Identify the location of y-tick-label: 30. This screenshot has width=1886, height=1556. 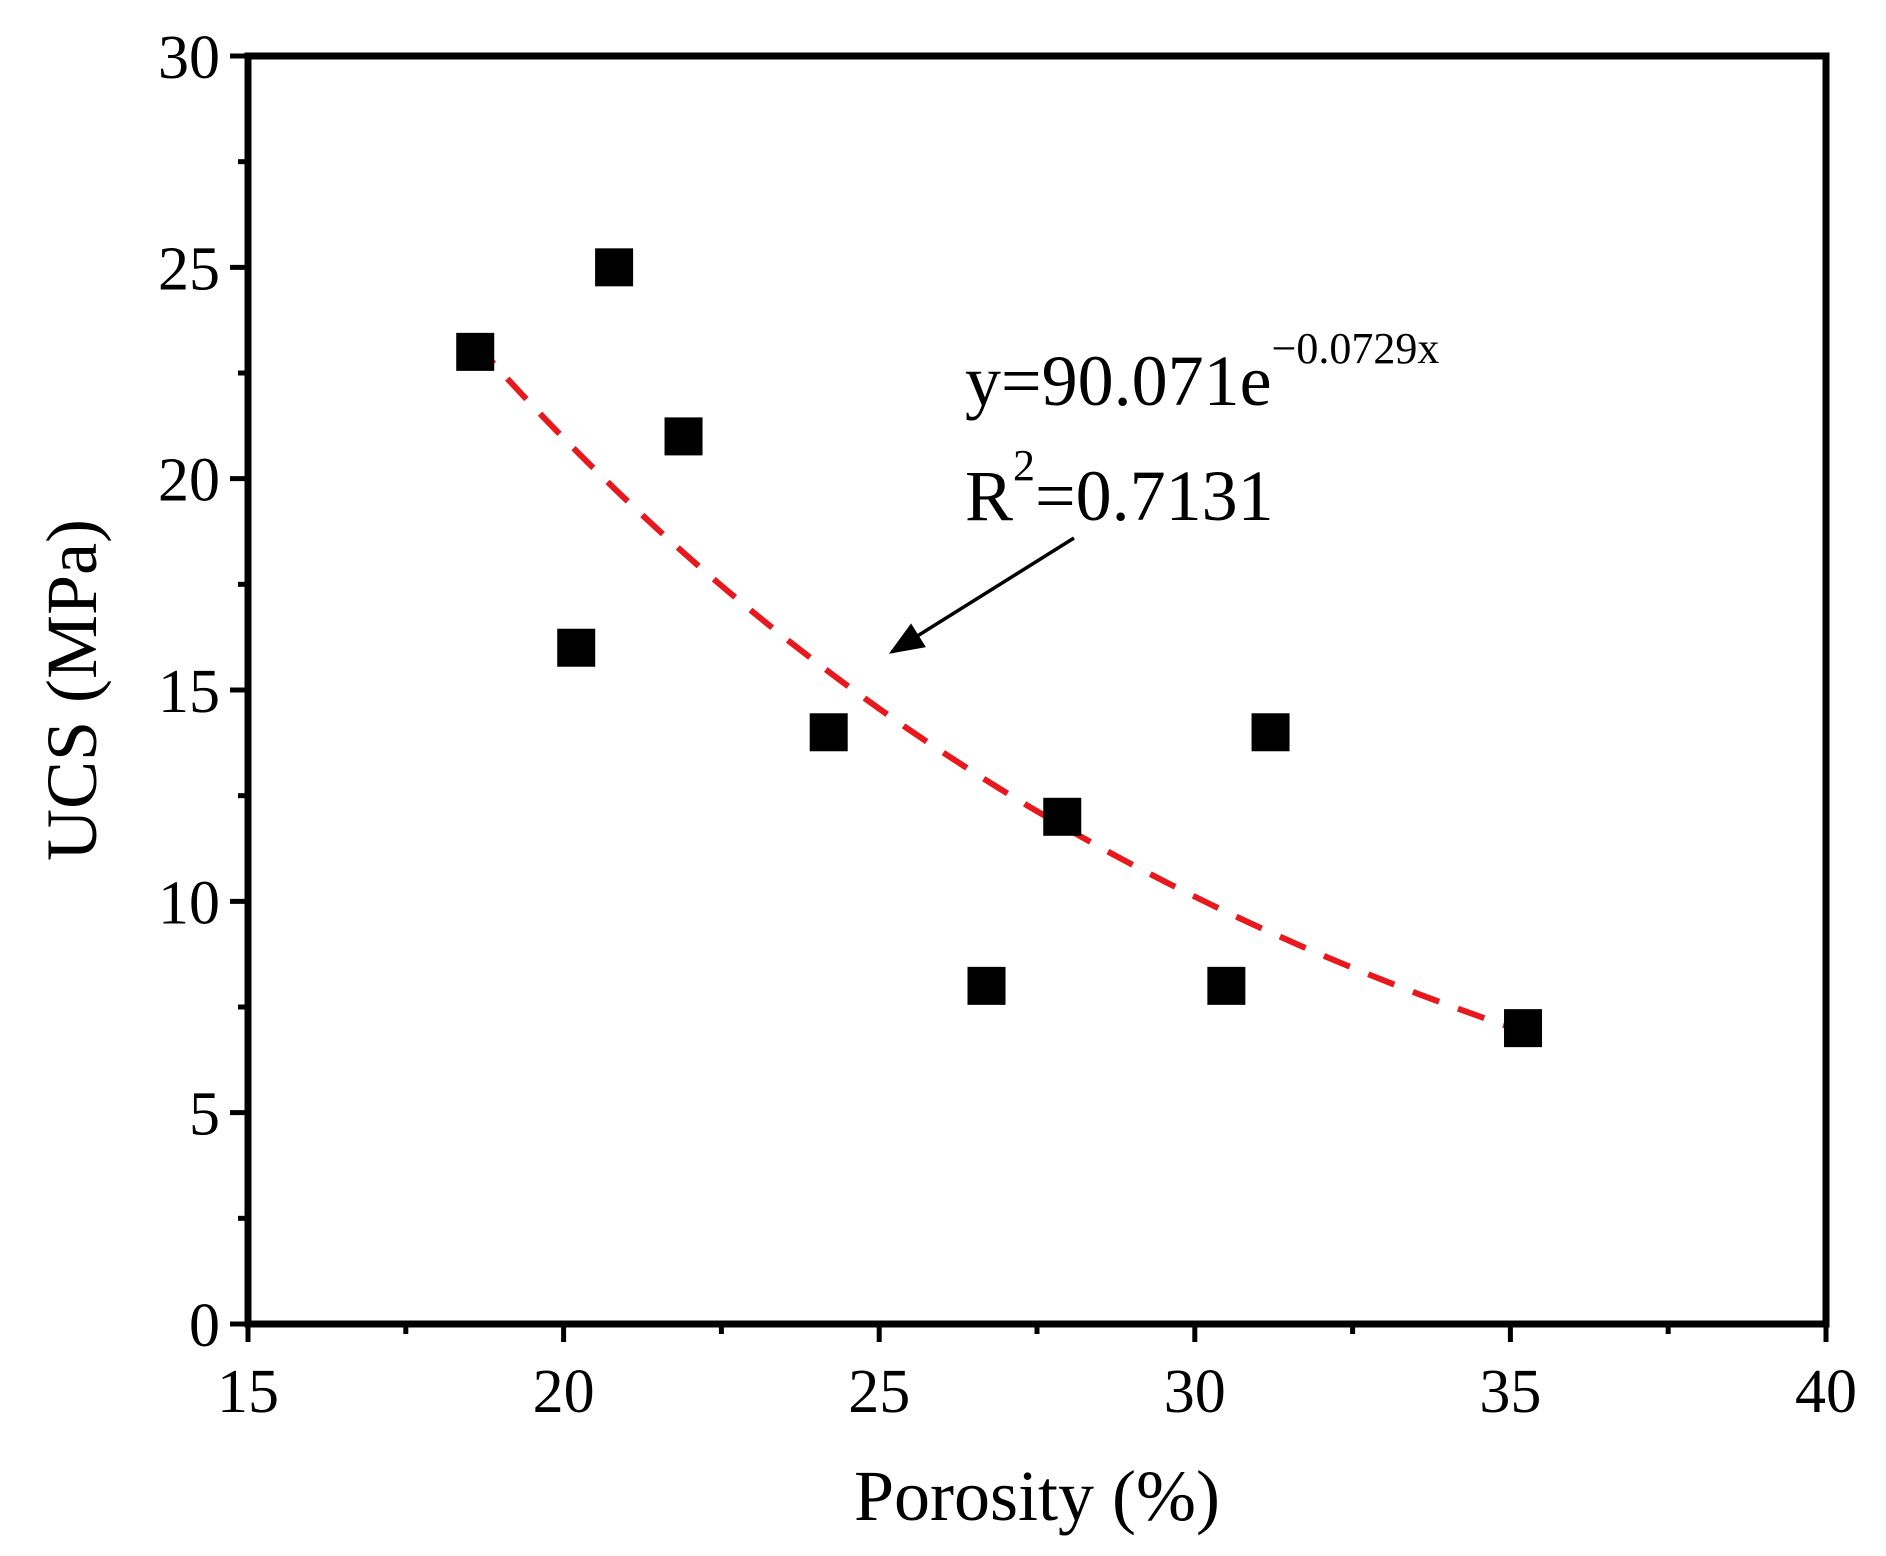
(189, 58).